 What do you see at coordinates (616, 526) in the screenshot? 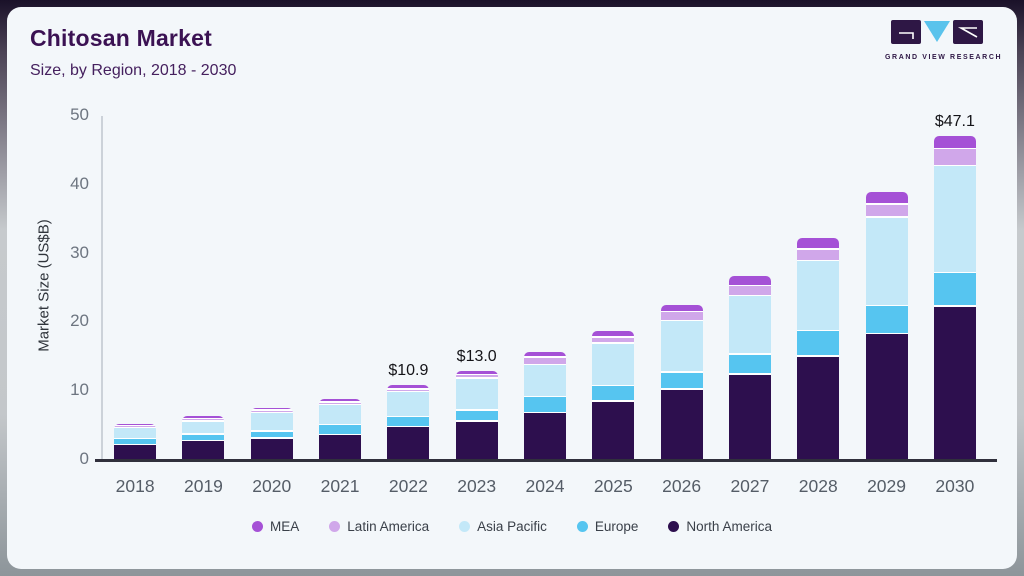
I see `legend-label: Europe` at bounding box center [616, 526].